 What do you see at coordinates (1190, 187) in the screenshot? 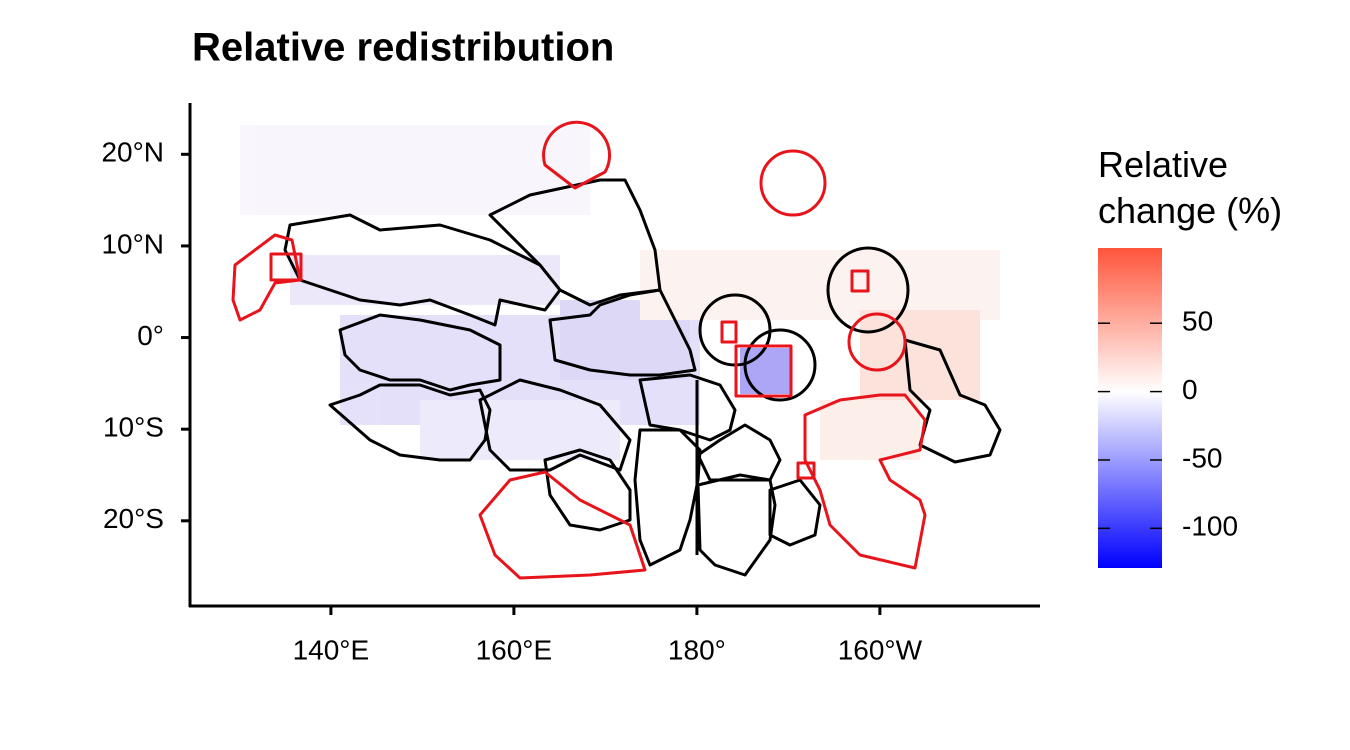
I see `legend-title: Relative change (%)` at bounding box center [1190, 187].